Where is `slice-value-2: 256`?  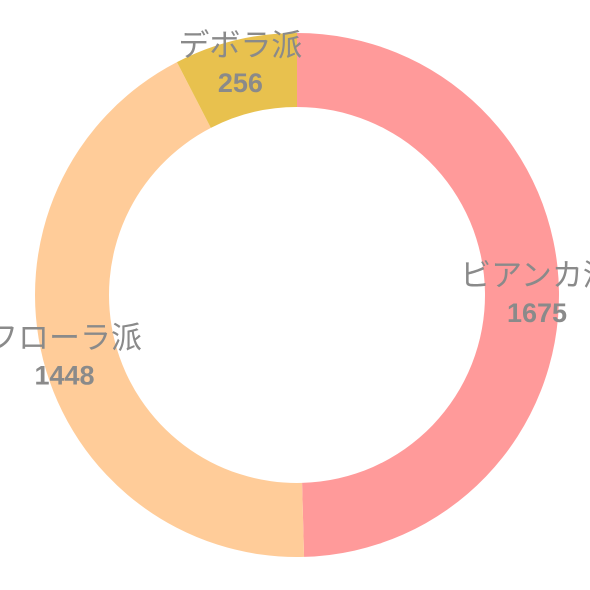 slice-value-2: 256 is located at coordinates (240, 83).